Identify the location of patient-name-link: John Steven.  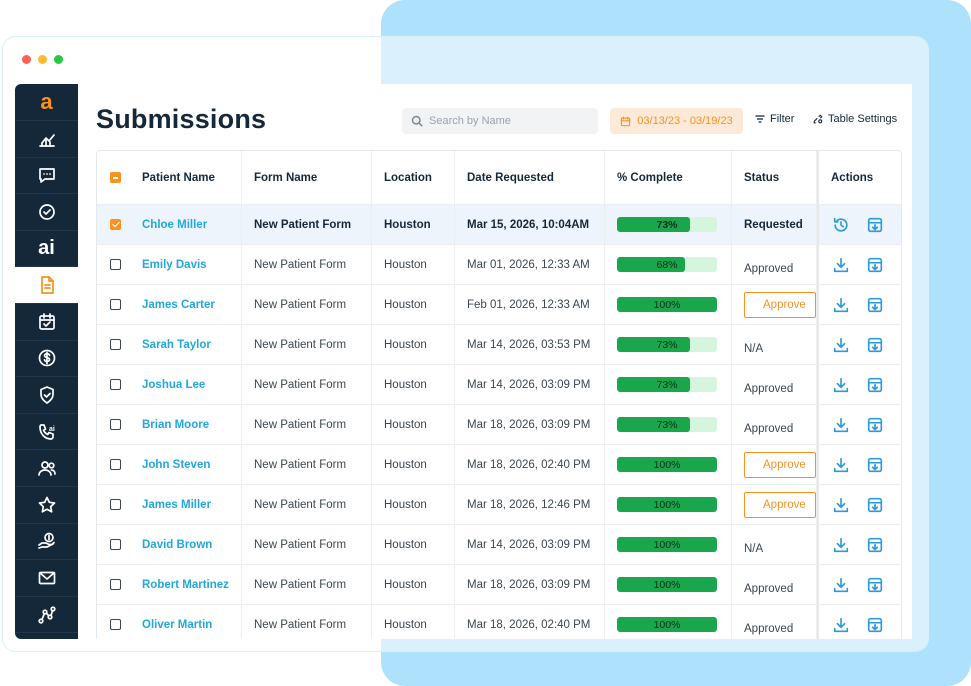
(176, 464).